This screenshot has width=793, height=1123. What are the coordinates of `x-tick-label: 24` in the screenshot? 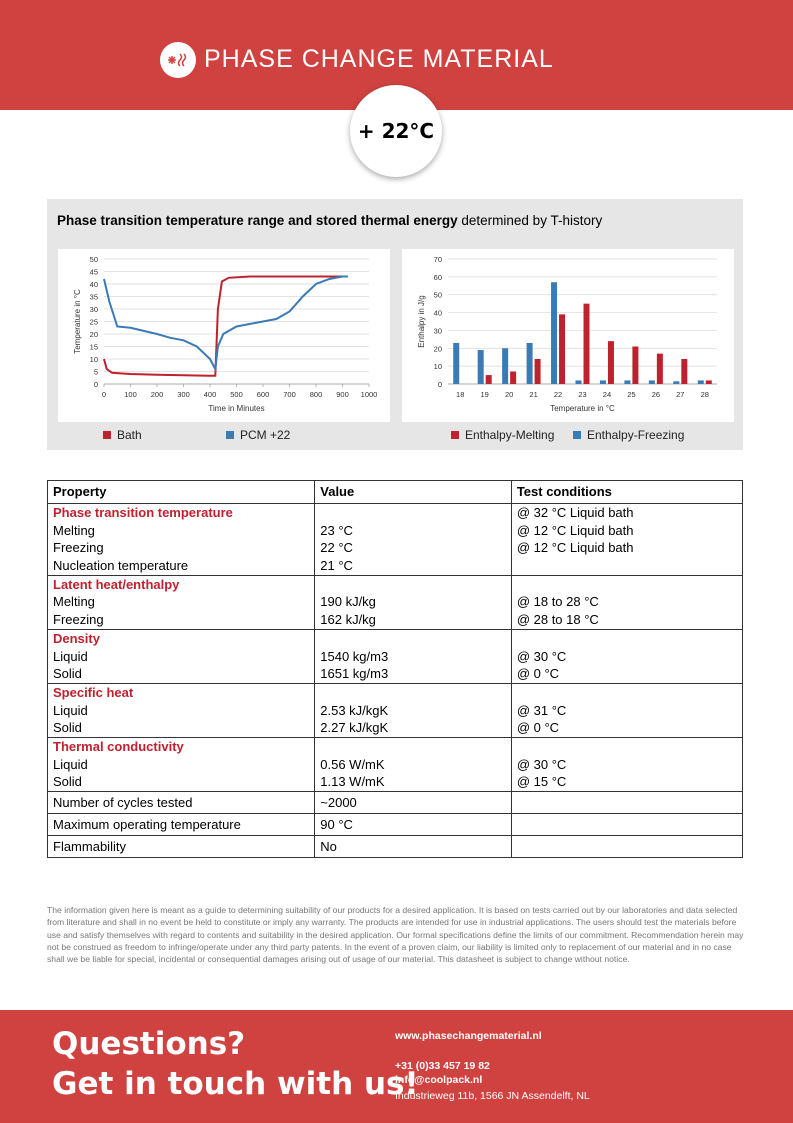 It's located at (607, 394).